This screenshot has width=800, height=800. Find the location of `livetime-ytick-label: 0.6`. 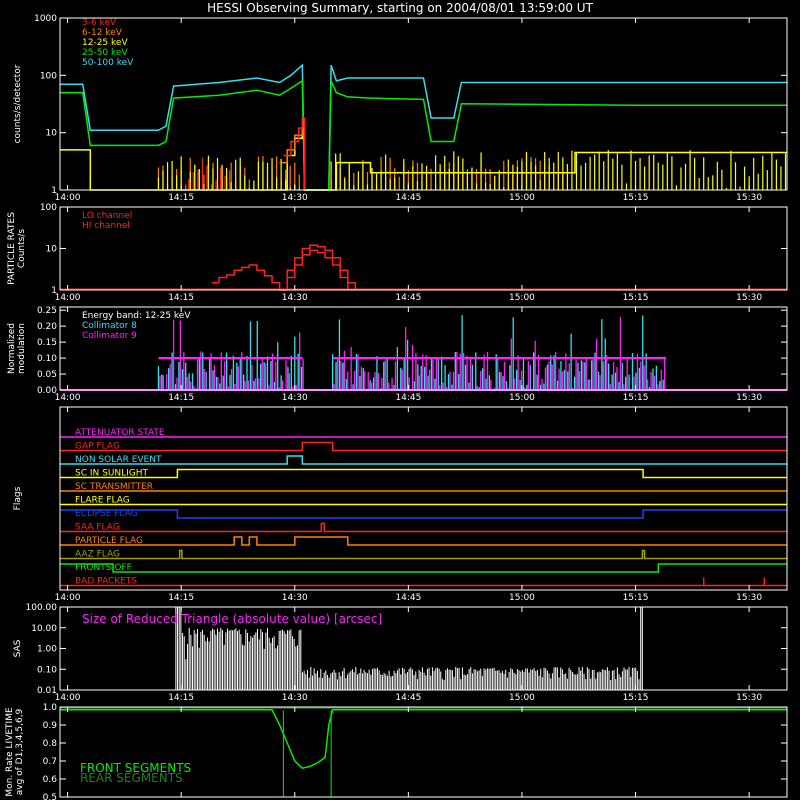

livetime-ytick-label: 0.6 is located at coordinates (50, 780).